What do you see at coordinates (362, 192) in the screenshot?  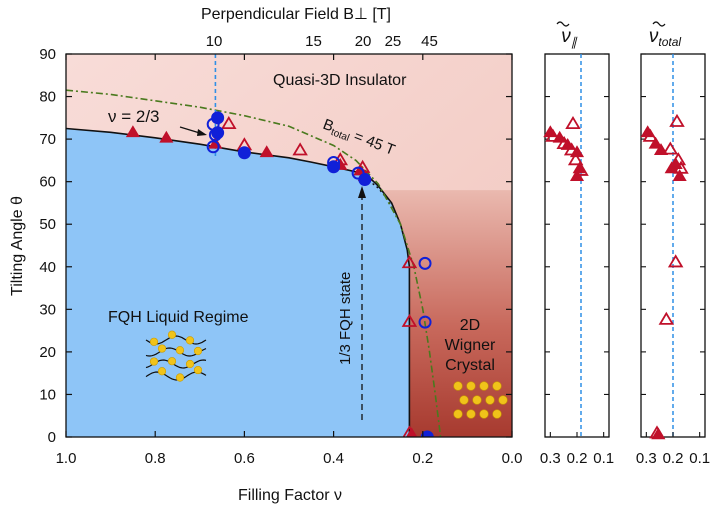 I see `fqh-state-arrowhead` at bounding box center [362, 192].